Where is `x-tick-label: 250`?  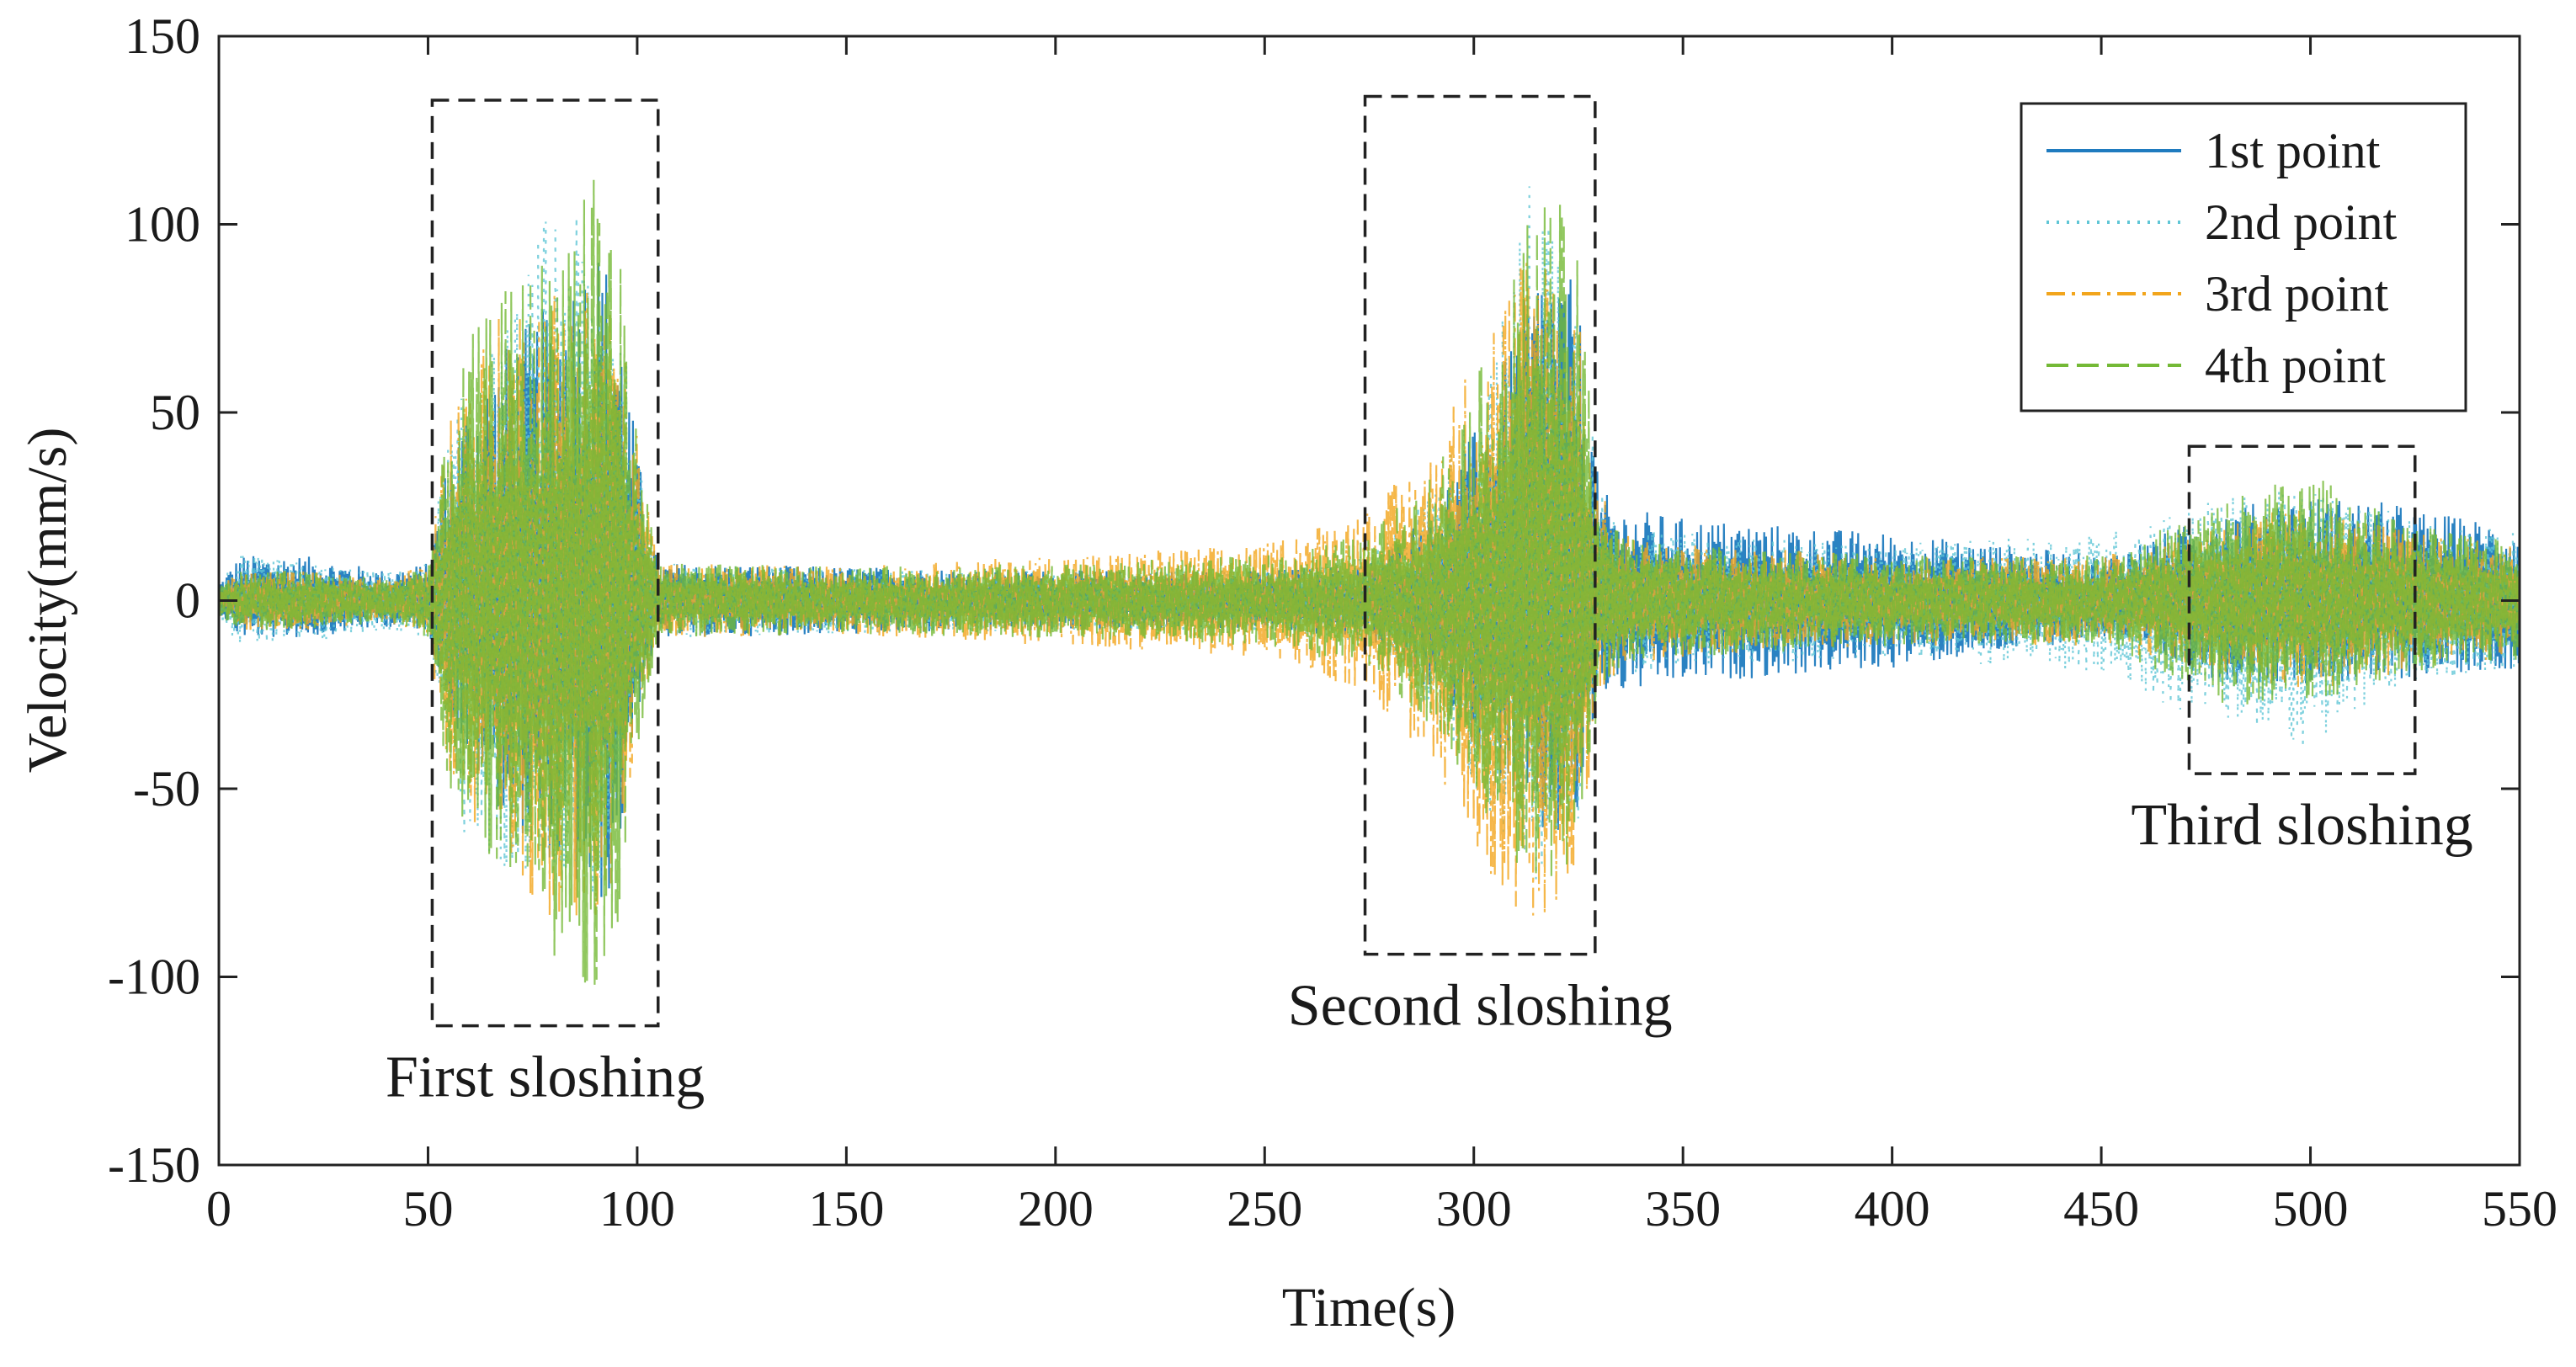 x-tick-label: 250 is located at coordinates (1265, 1209).